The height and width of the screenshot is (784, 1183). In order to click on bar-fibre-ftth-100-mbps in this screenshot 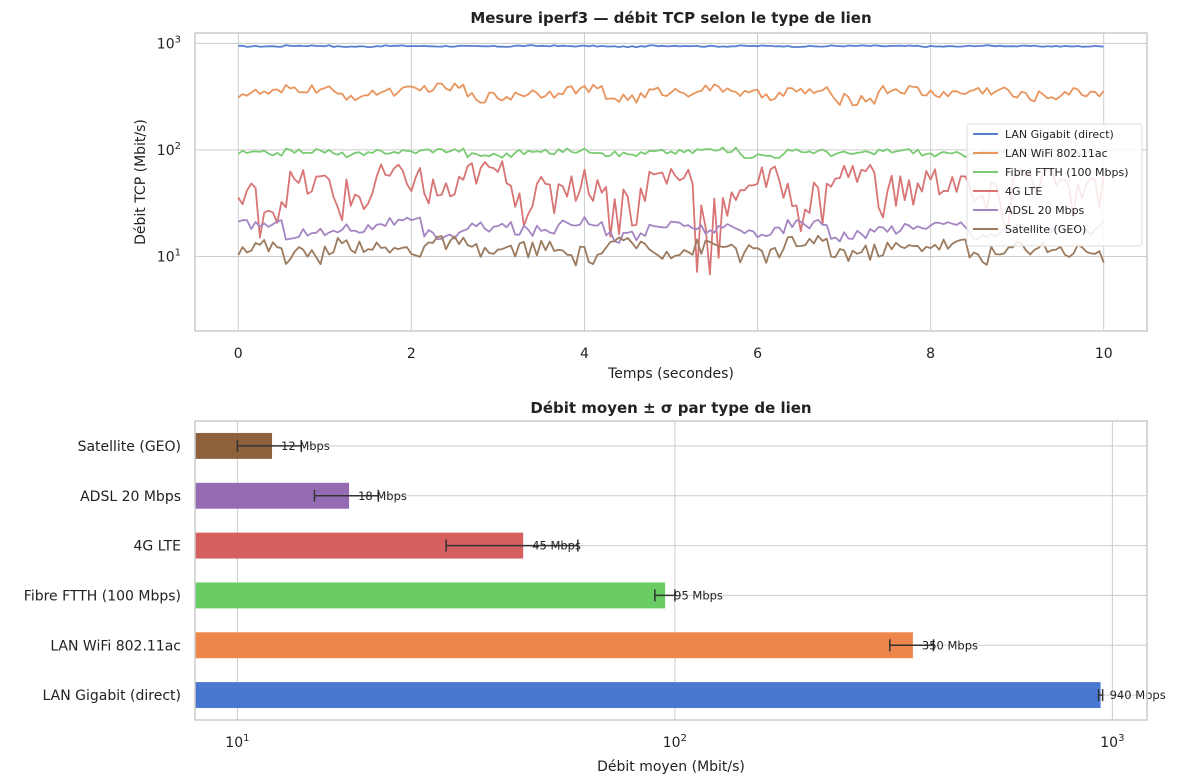, I will do `click(430, 595)`.